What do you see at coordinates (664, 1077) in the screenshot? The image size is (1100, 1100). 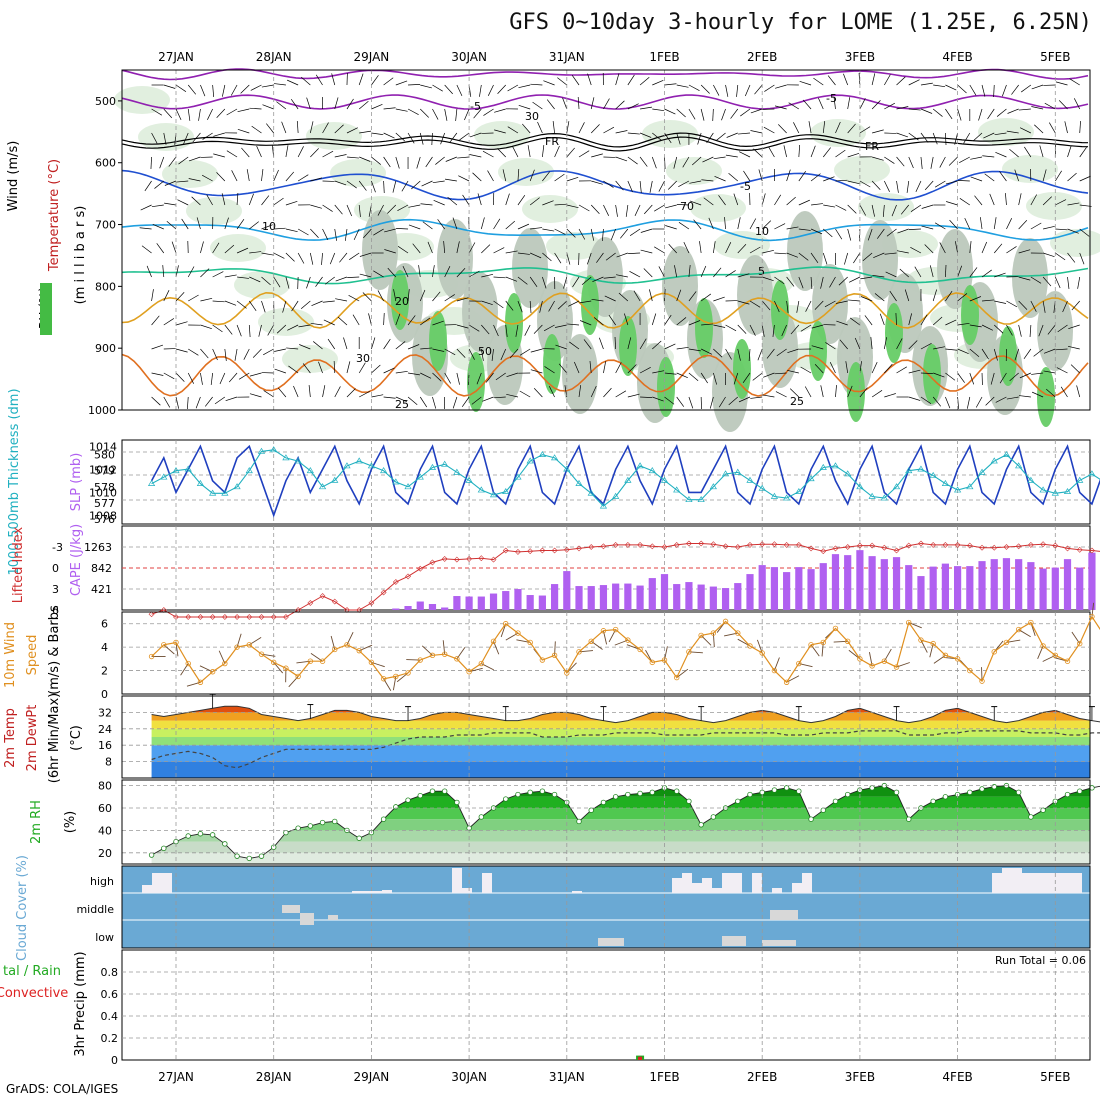 I see `date-label-bottom: 1FEB` at bounding box center [664, 1077].